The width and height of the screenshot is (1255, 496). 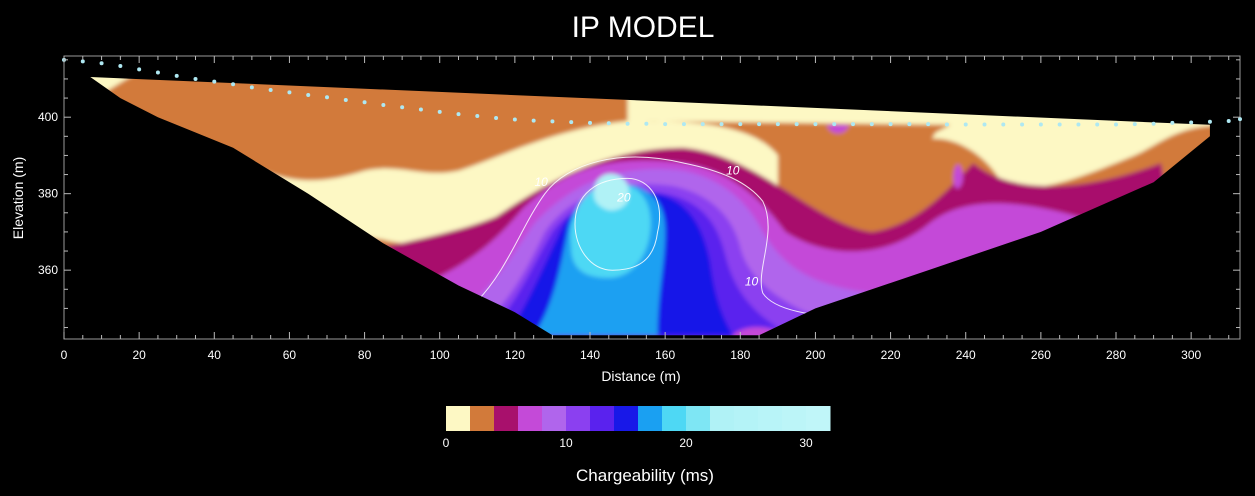 What do you see at coordinates (48, 194) in the screenshot?
I see `y-tick-label: 380` at bounding box center [48, 194].